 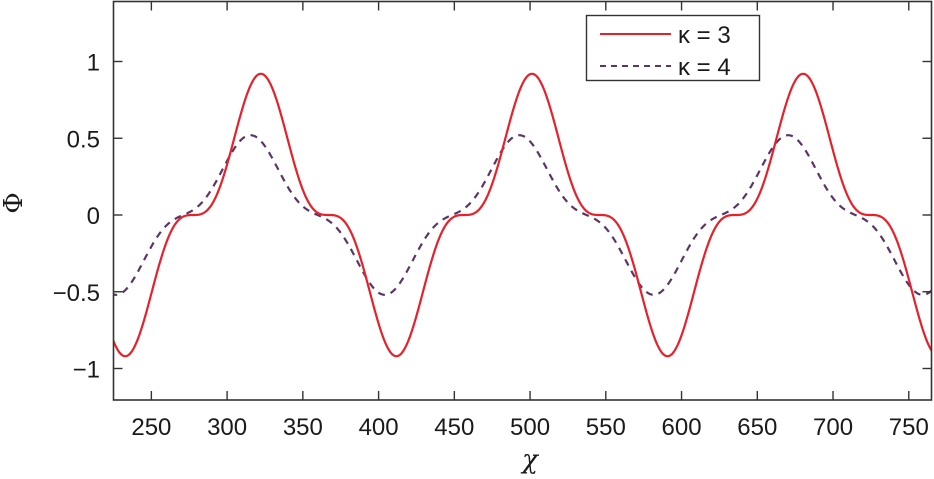 I want to click on legend-label-kappa-4: κ = 4, so click(x=704, y=67).